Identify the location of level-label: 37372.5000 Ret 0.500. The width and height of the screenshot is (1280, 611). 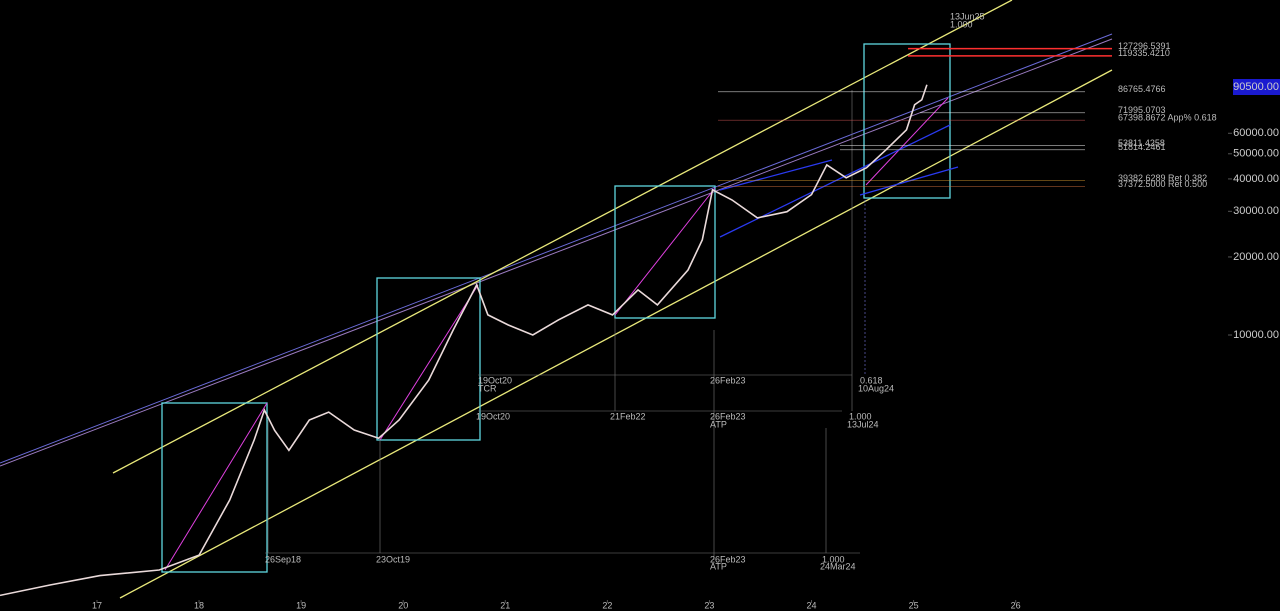
(1162, 184).